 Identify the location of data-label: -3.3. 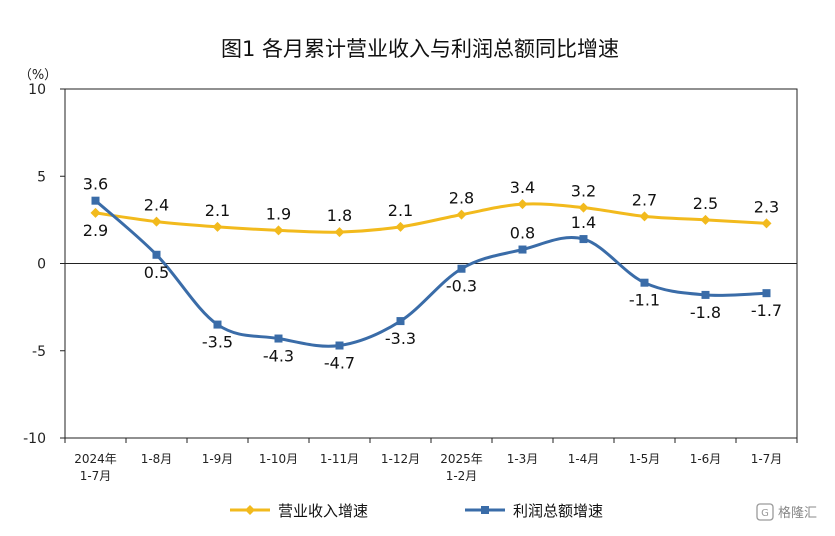
(400, 338).